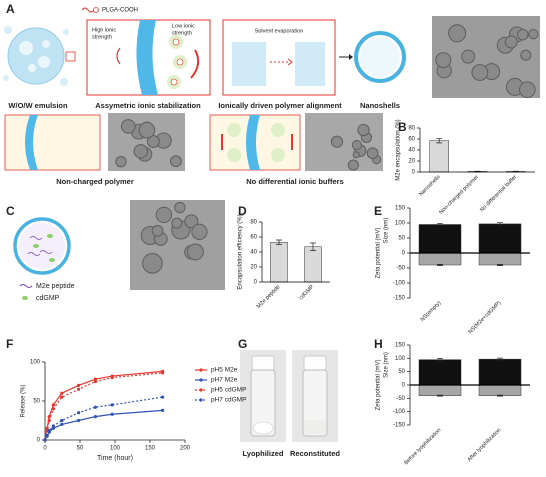 The image size is (546, 477). Describe the element at coordinates (378, 211) in the screenshot. I see `panel-label: E` at that location.